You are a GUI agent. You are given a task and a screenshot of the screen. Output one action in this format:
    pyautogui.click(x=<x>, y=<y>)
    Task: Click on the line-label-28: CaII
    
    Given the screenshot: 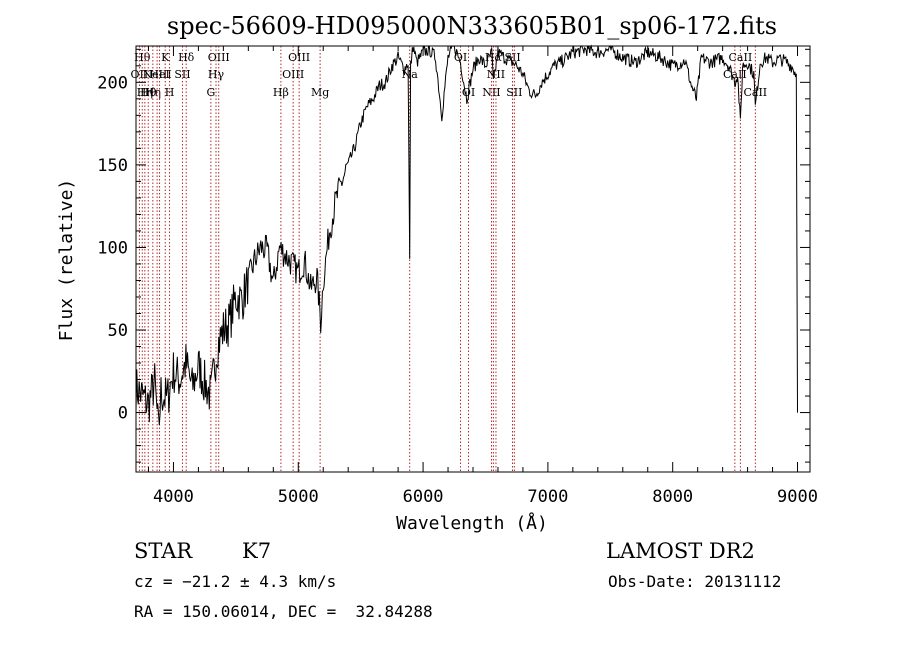 What is the action you would take?
    pyautogui.click(x=755, y=92)
    